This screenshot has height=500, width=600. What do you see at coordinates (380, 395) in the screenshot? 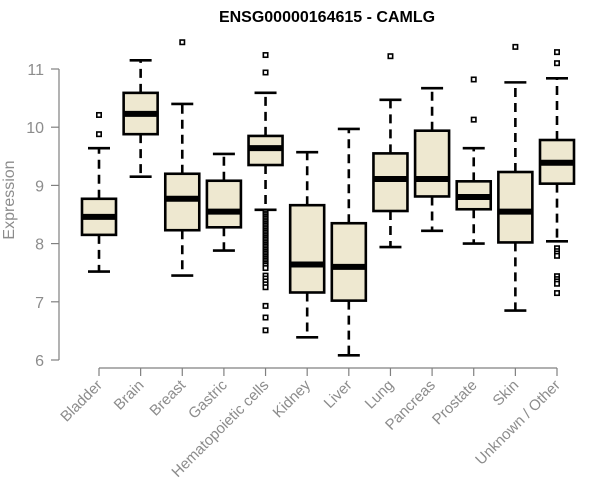
I see `x-tick-label: Lung` at bounding box center [380, 395].